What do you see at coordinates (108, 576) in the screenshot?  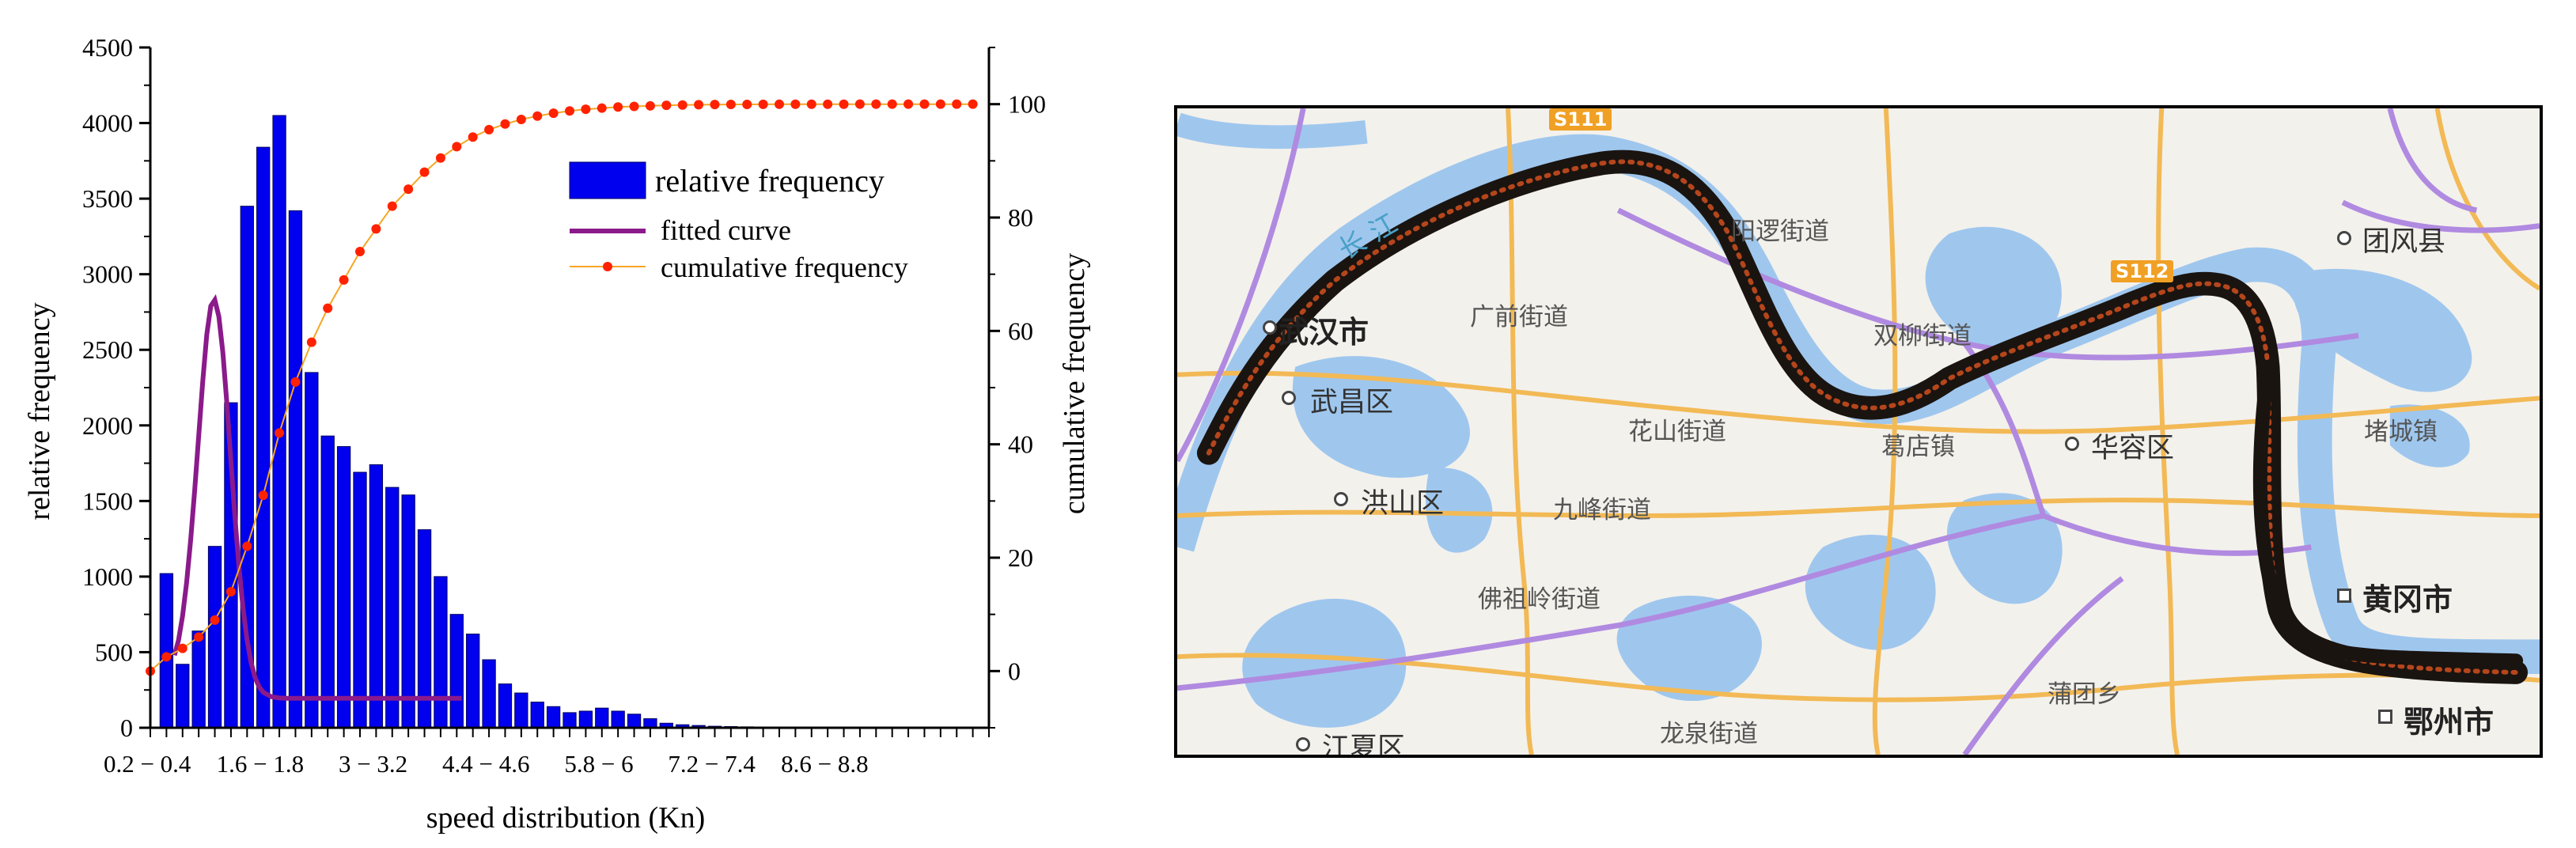 I see `y-tick-label: 1000` at bounding box center [108, 576].